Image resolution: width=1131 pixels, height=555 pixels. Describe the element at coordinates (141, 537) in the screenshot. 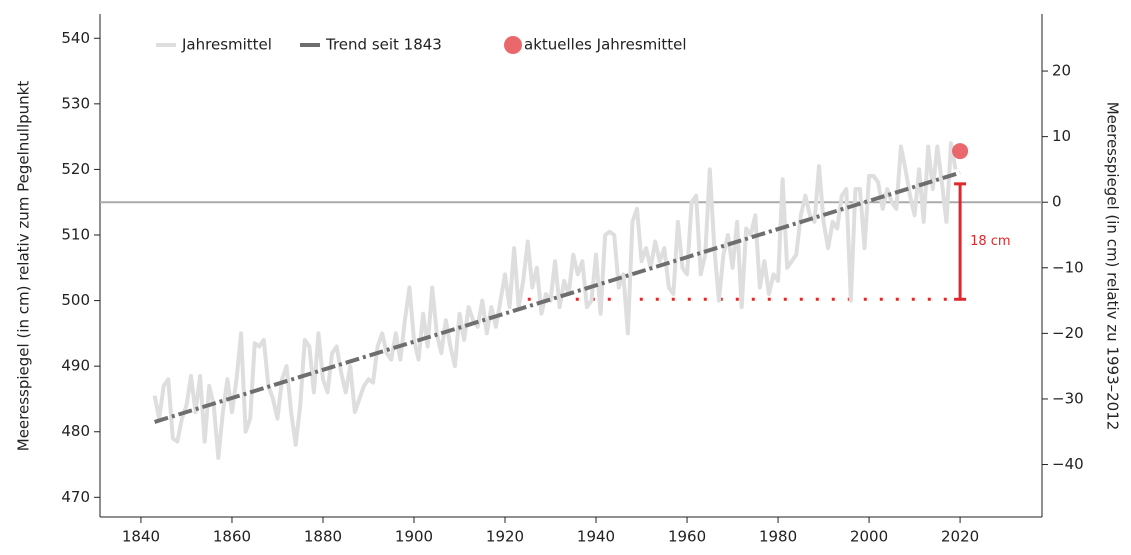

I see `x-tick-label: 1840` at that location.